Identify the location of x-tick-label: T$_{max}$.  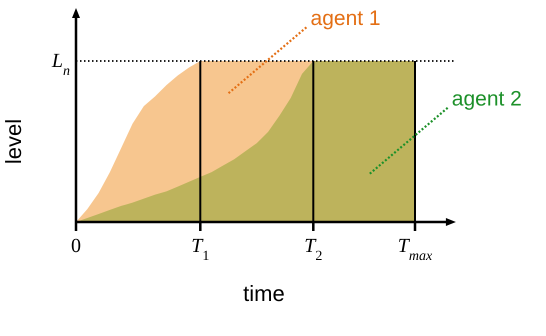
(416, 249).